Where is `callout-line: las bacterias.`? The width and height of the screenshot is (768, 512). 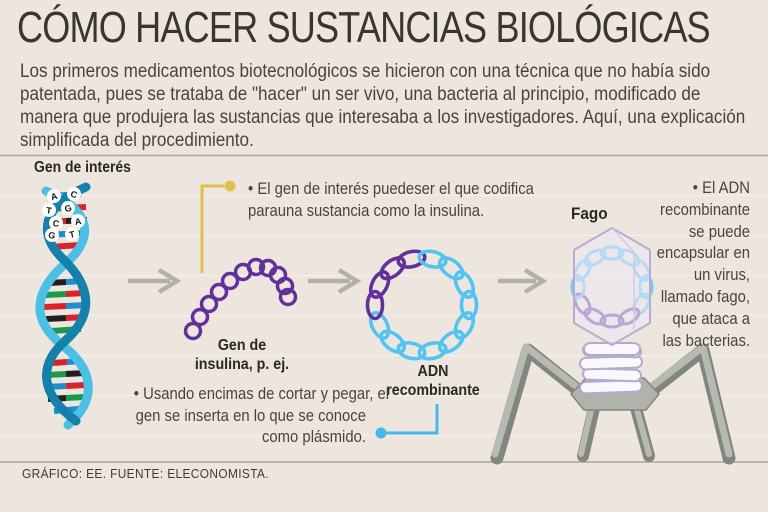
callout-line: las bacterias. is located at coordinates (706, 340).